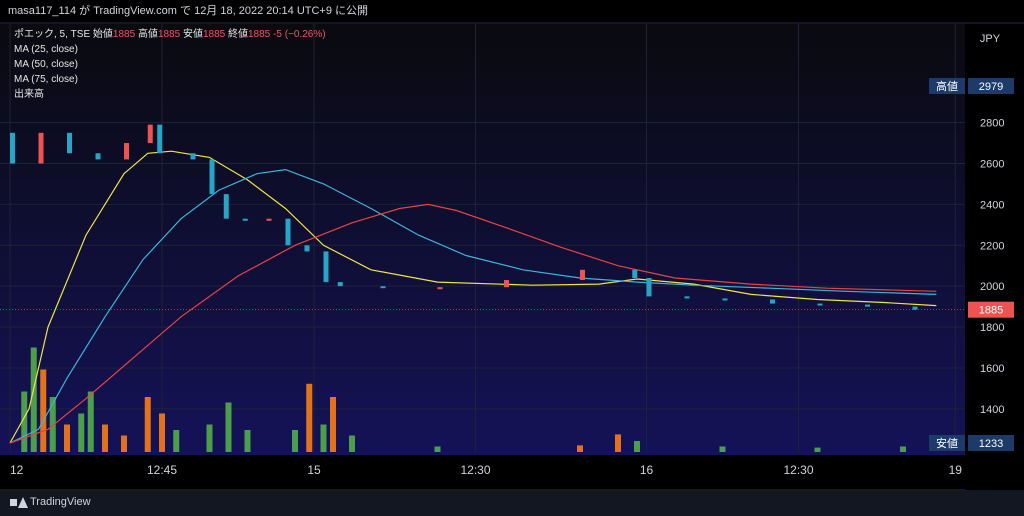  Describe the element at coordinates (46, 64) in the screenshot. I see `ma50-legend: MA (50, close)` at that location.